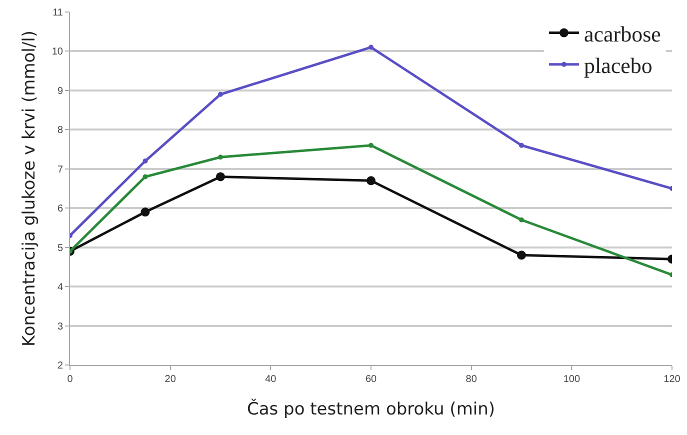  What do you see at coordinates (58, 52) in the screenshot?
I see `y-tick-label: 10` at bounding box center [58, 52].